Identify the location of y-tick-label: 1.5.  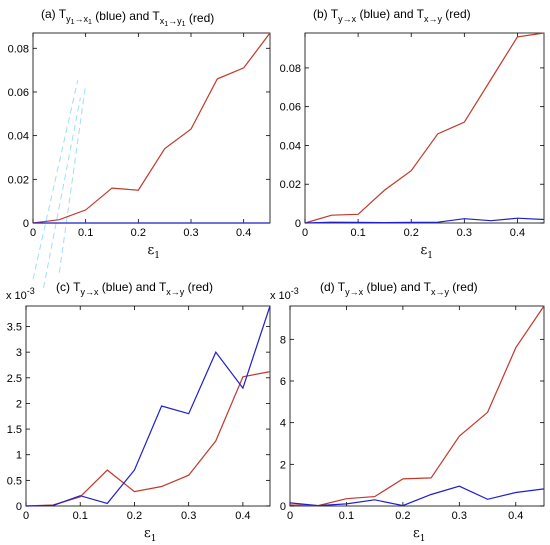
(14, 430).